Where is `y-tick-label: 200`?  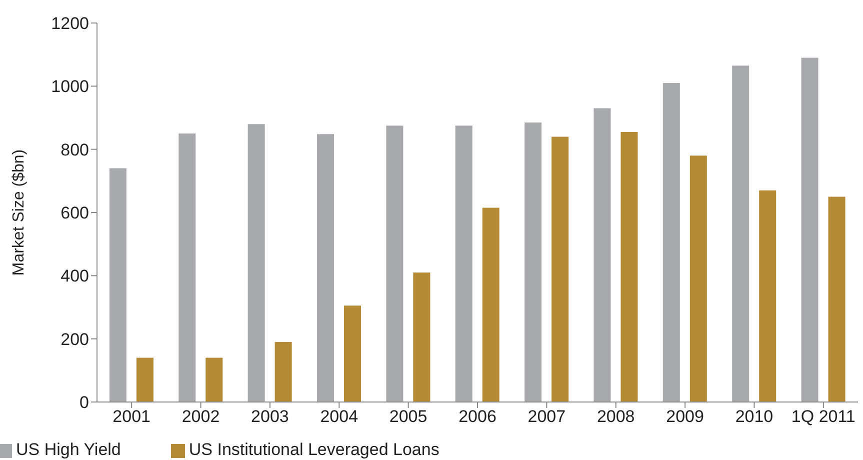 y-tick-label: 200 is located at coordinates (74, 339).